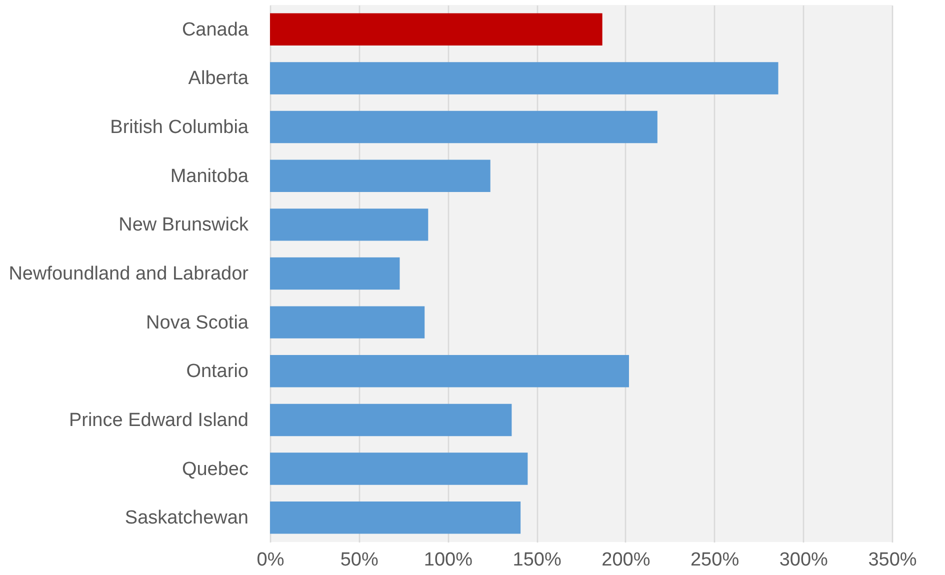 The image size is (945, 575). I want to click on y-tick-label: Nova Scotia, so click(197, 323).